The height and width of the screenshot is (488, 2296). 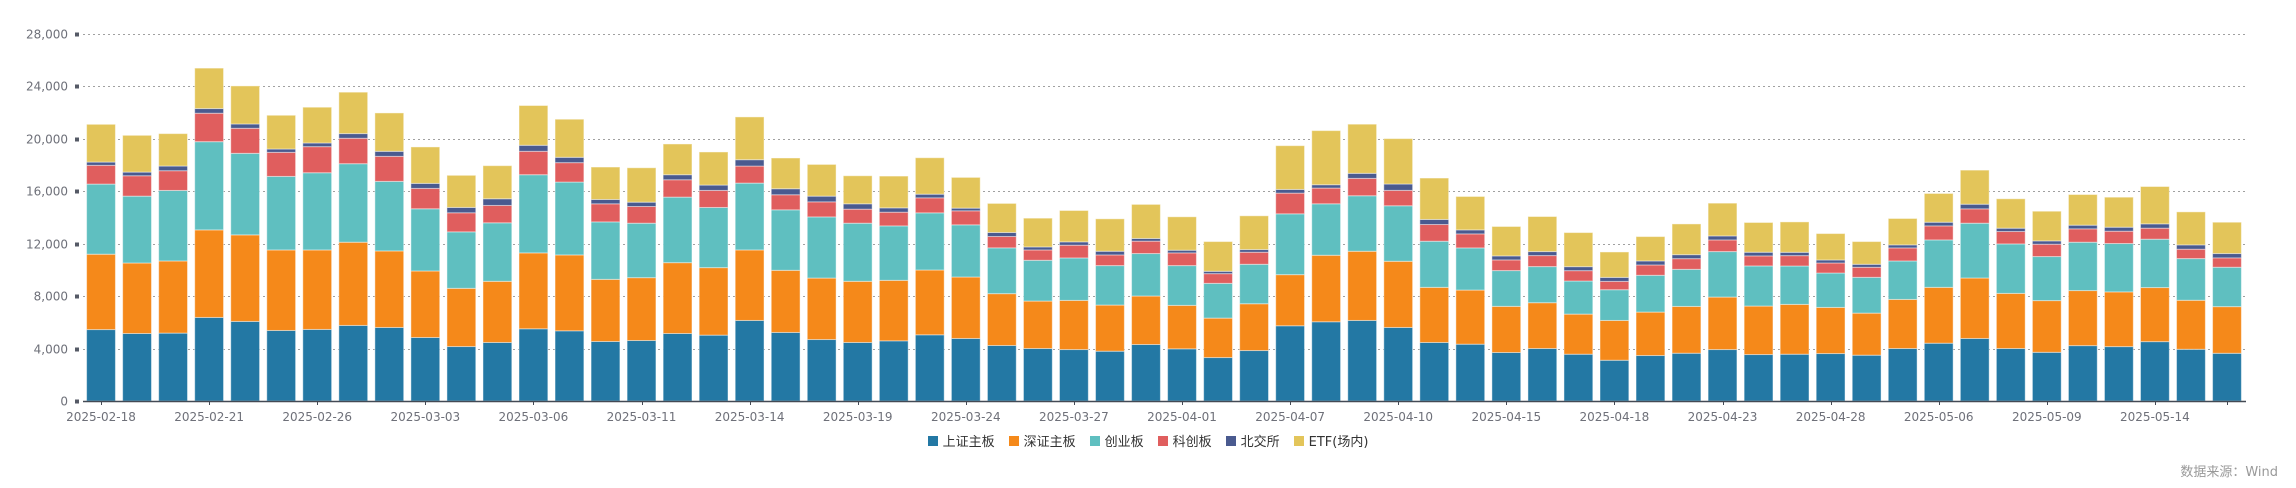 What do you see at coordinates (1252, 440) in the screenshot?
I see `legend-item: 北交所` at bounding box center [1252, 440].